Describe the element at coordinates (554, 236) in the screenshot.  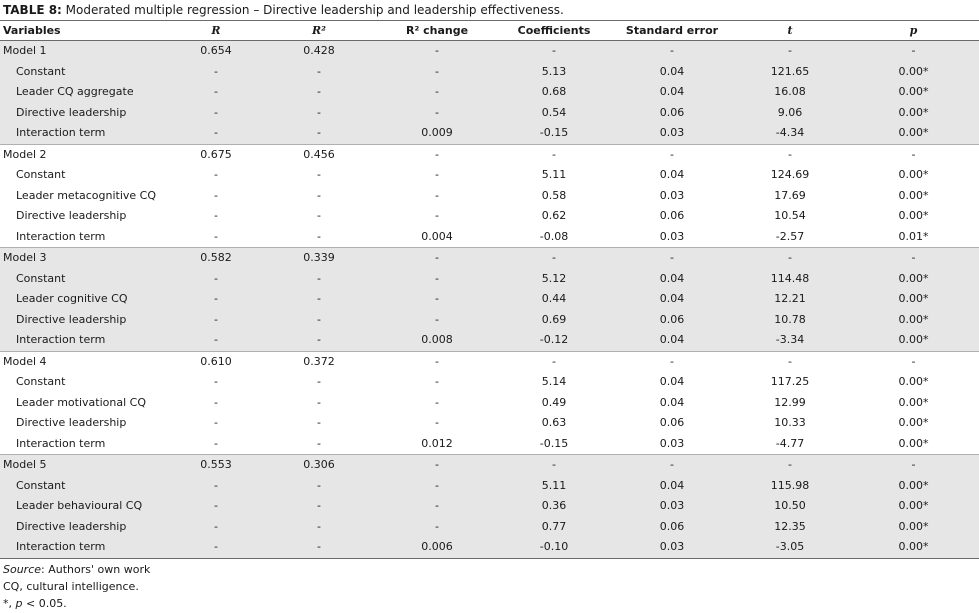
I see `coefficient-cell: -0.08` at that location.